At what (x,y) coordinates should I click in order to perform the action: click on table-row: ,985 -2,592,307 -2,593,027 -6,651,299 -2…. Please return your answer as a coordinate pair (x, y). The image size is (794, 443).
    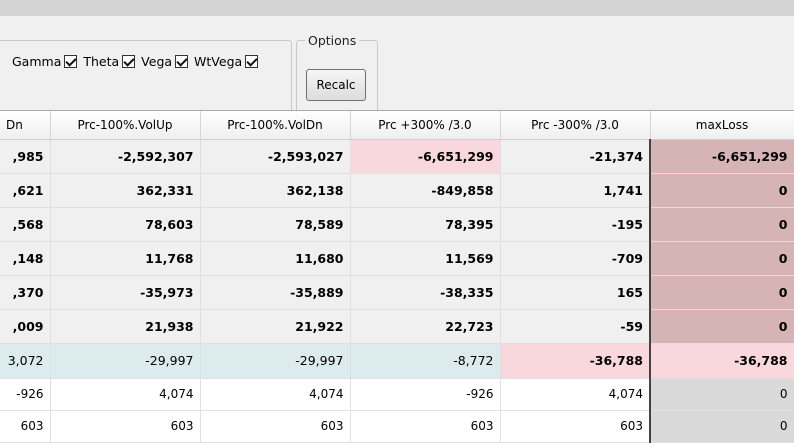
    Looking at the image, I should click on (397, 156).